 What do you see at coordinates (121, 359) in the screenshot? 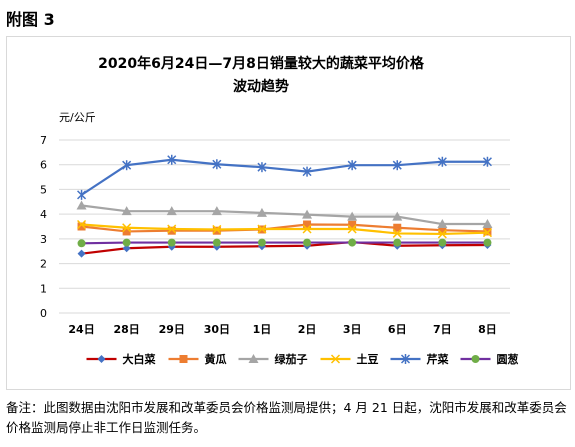
I see `legend-item: 大白菜` at bounding box center [121, 359].